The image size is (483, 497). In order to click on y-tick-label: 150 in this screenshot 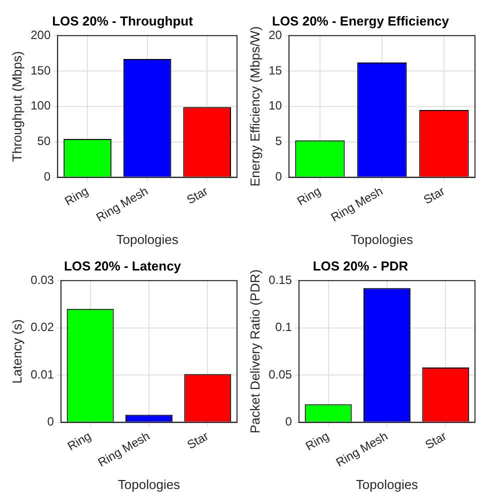, I will do `click(40, 70)`.